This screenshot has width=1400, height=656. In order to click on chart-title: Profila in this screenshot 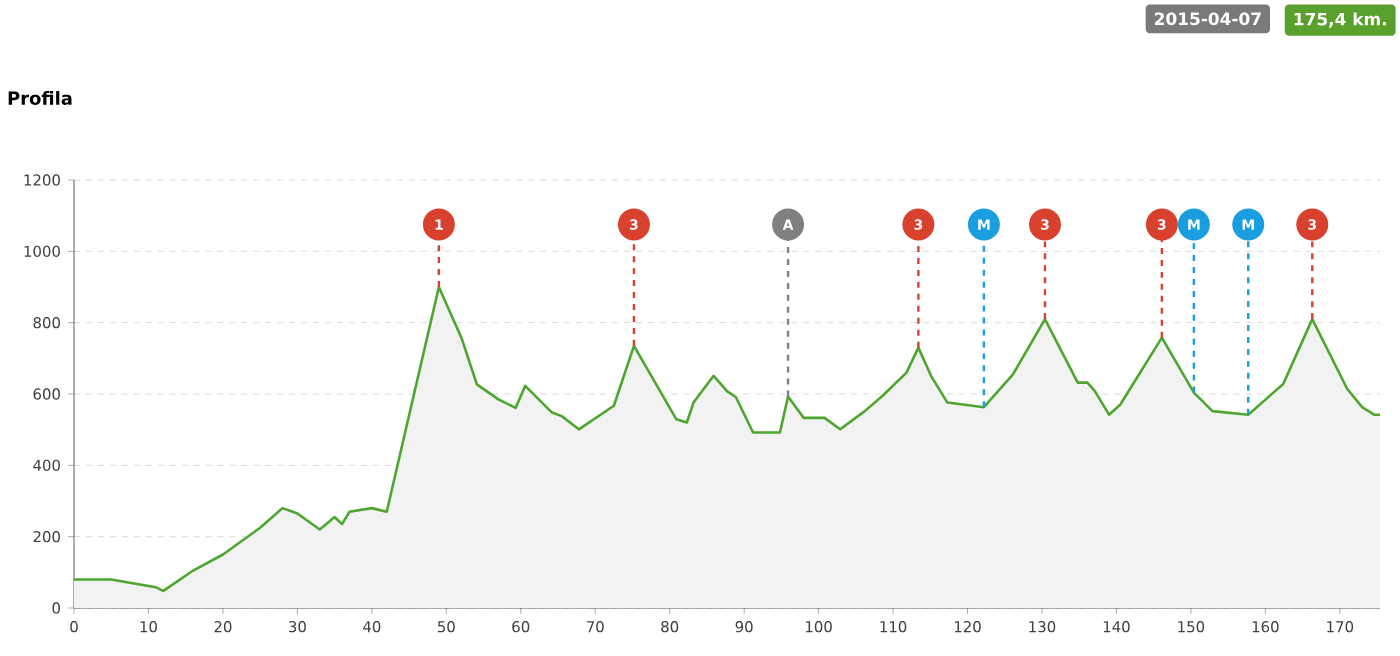, I will do `click(40, 98)`.